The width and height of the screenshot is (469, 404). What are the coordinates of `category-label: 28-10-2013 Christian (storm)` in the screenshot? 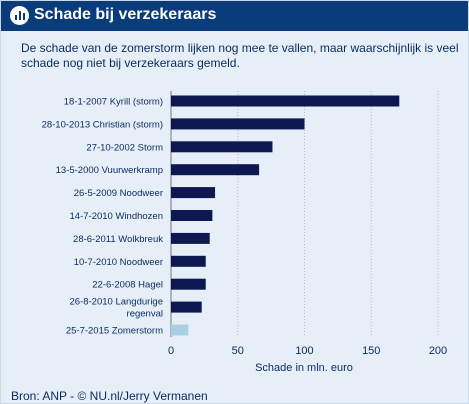 It's located at (102, 124).